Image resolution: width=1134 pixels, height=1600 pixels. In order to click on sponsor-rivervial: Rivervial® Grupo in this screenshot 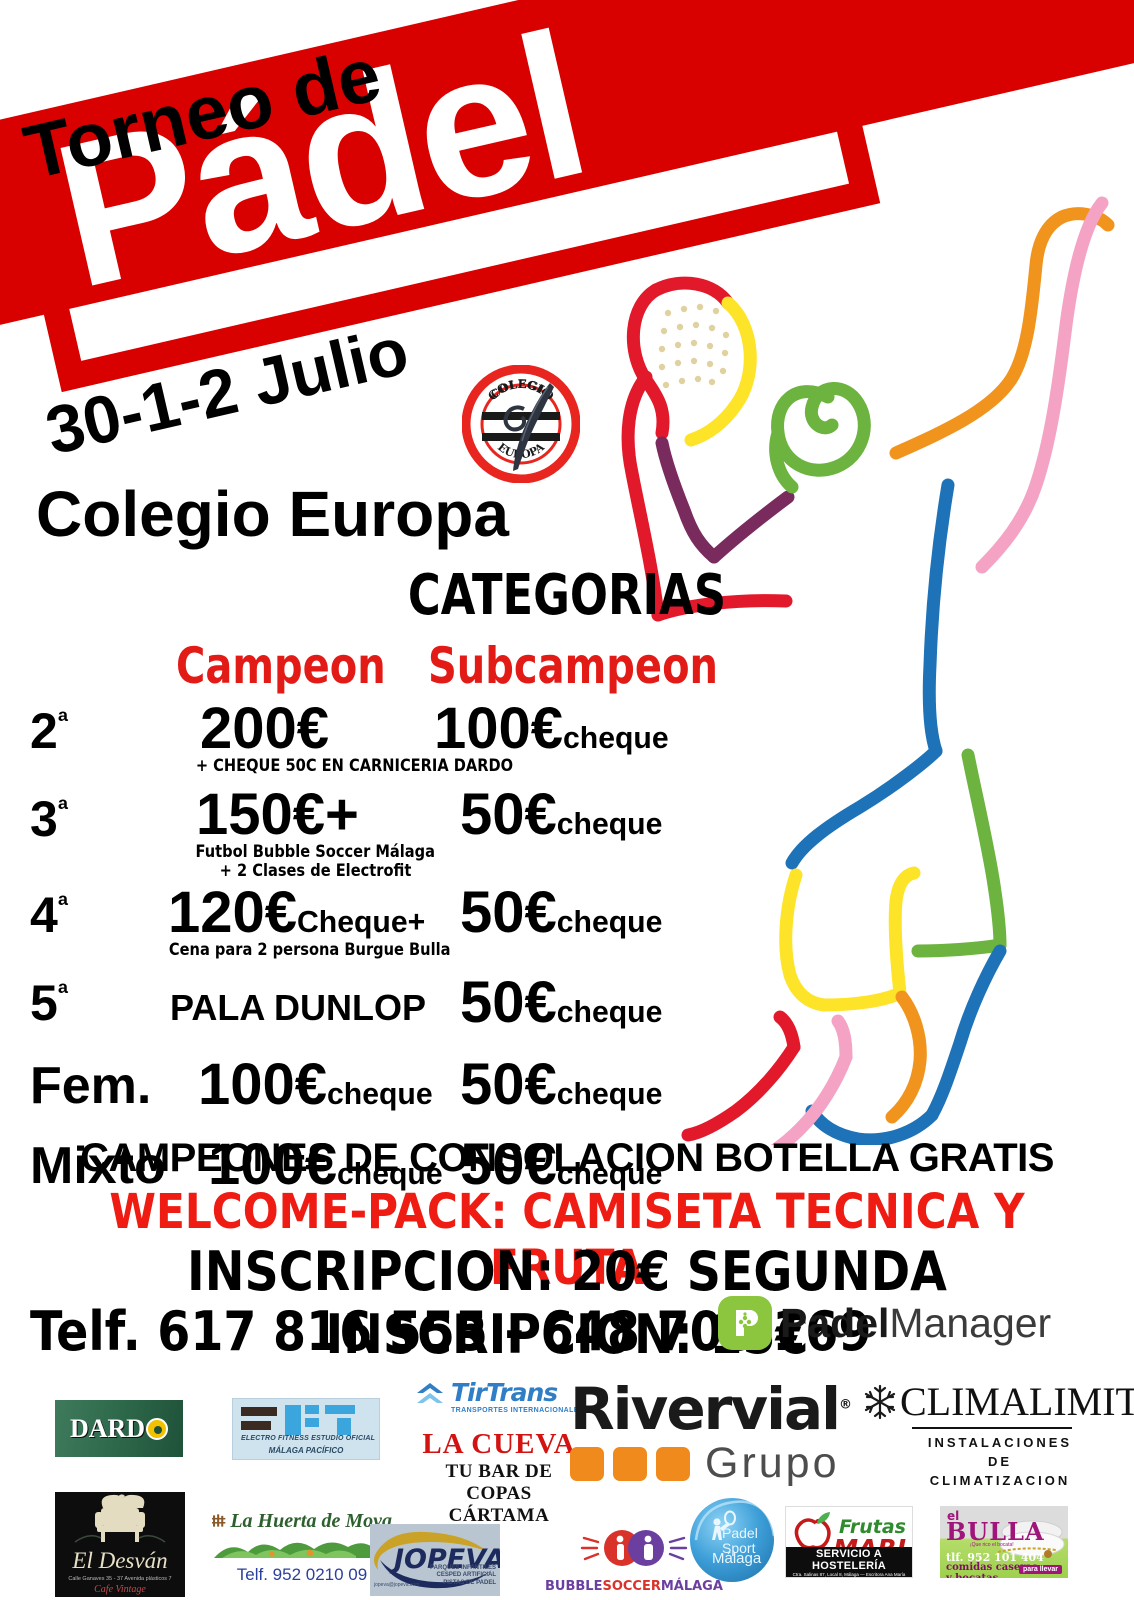, I will do `click(711, 1431)`.